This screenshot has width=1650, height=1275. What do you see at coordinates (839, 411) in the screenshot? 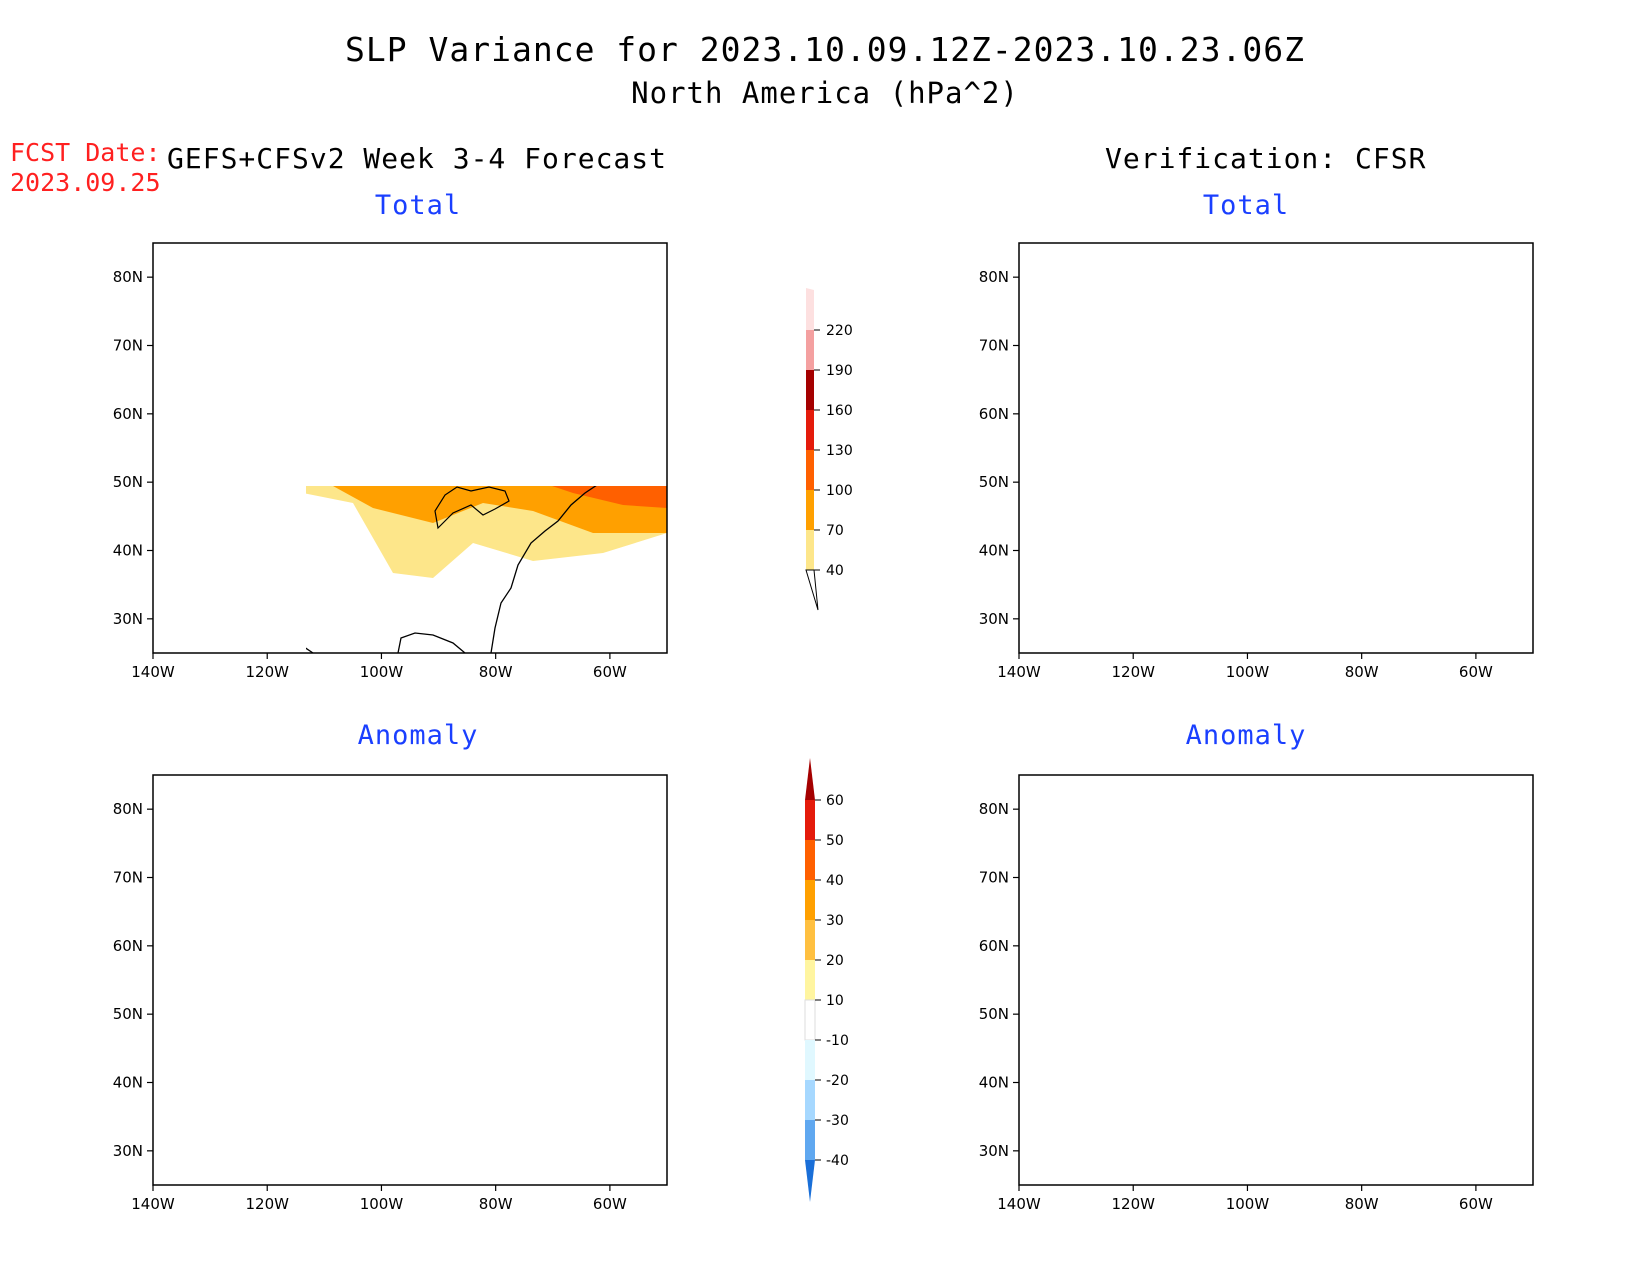
I see `total-colorbar-label: 160` at bounding box center [839, 411].